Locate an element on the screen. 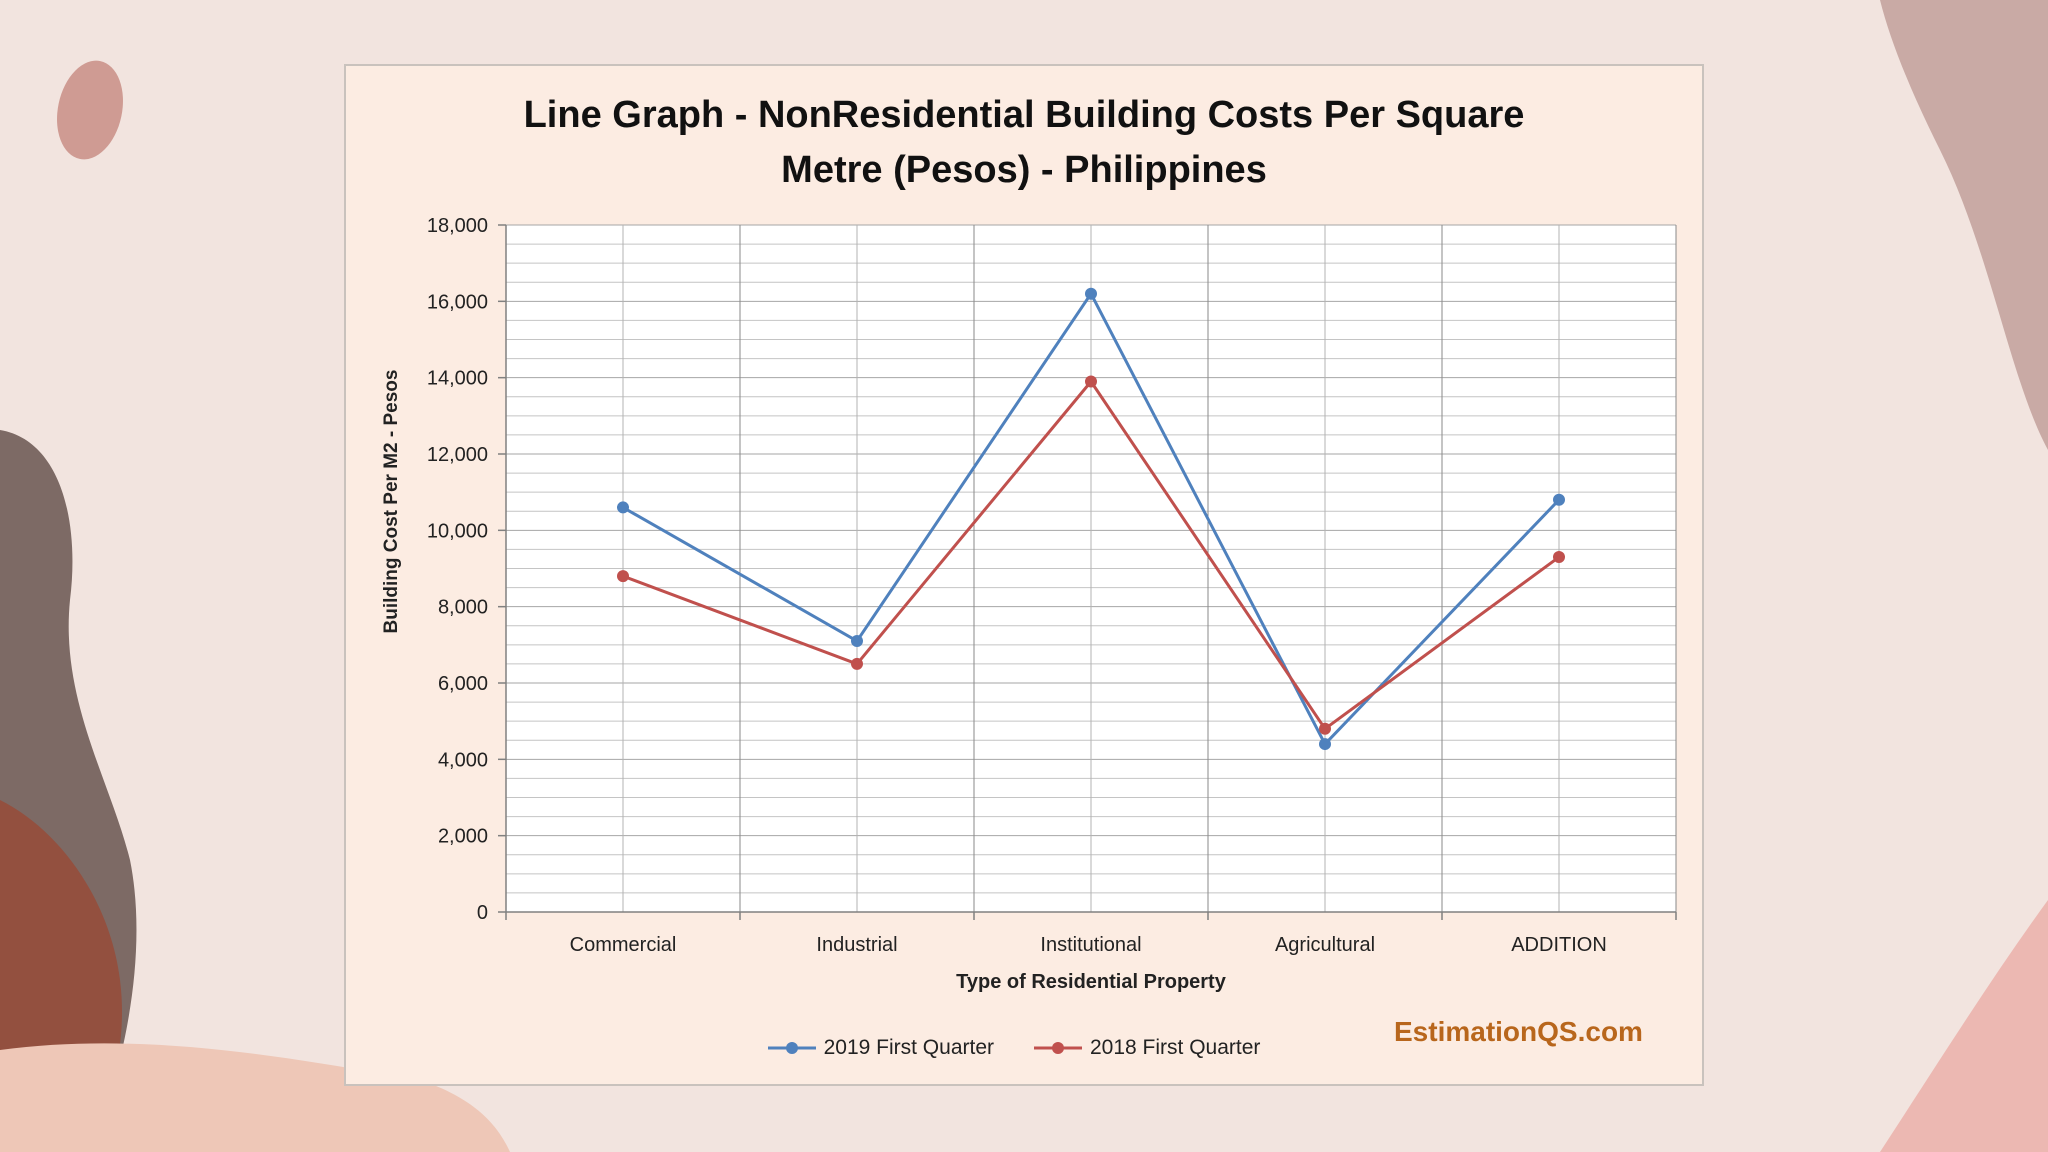  legend-label: 2019 First Quarter is located at coordinates (908, 1047).